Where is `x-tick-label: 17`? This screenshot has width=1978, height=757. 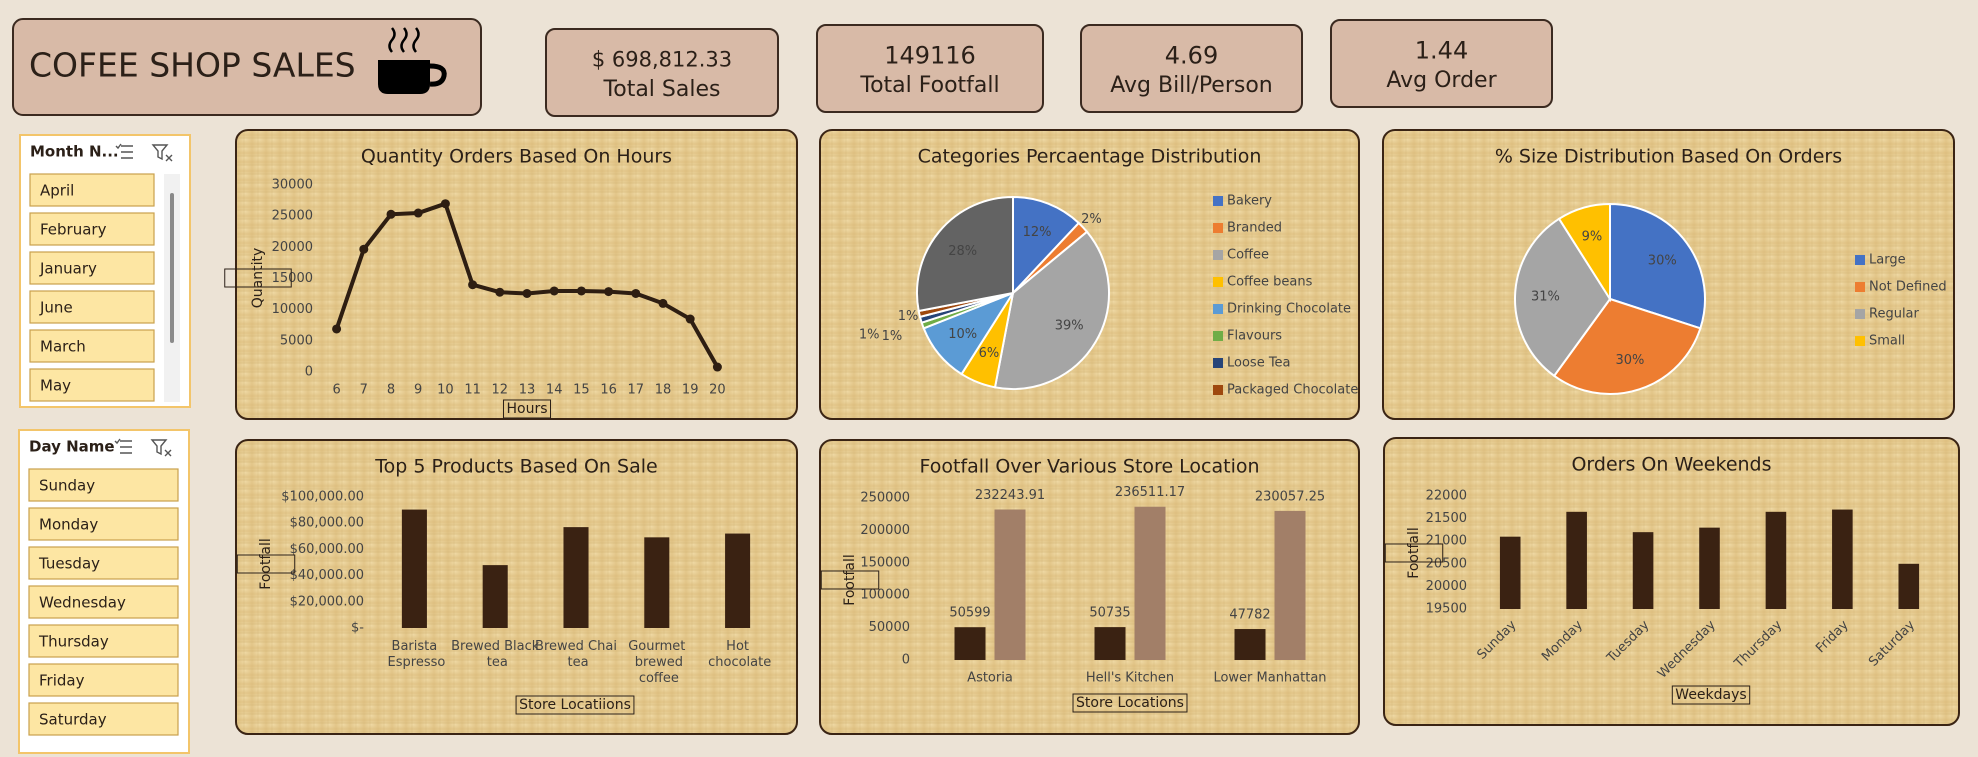 x-tick-label: 17 is located at coordinates (636, 390).